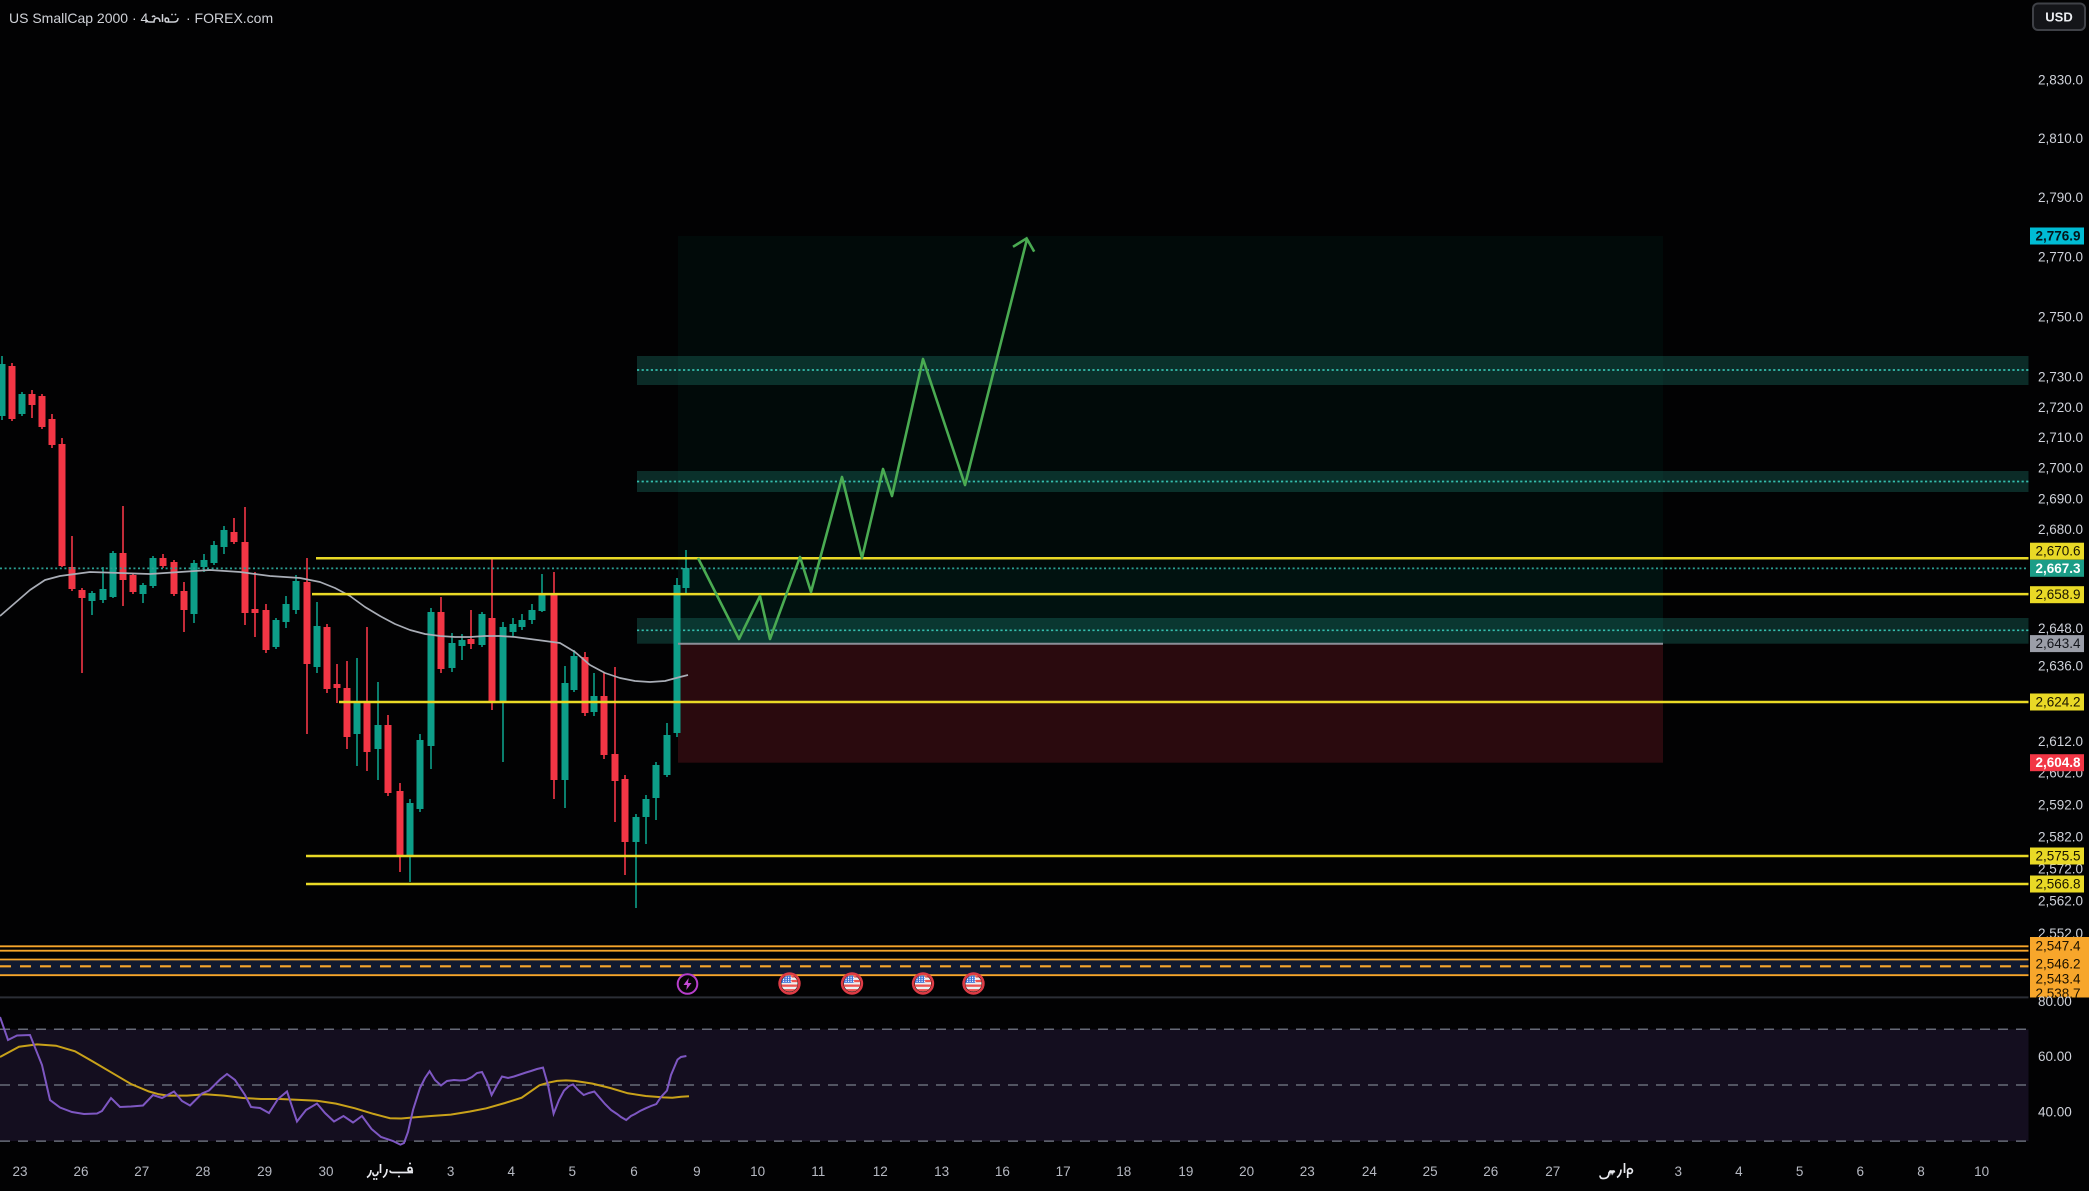 Image resolution: width=2089 pixels, height=1191 pixels. I want to click on svg-text: 2,658.9, so click(2057, 594).